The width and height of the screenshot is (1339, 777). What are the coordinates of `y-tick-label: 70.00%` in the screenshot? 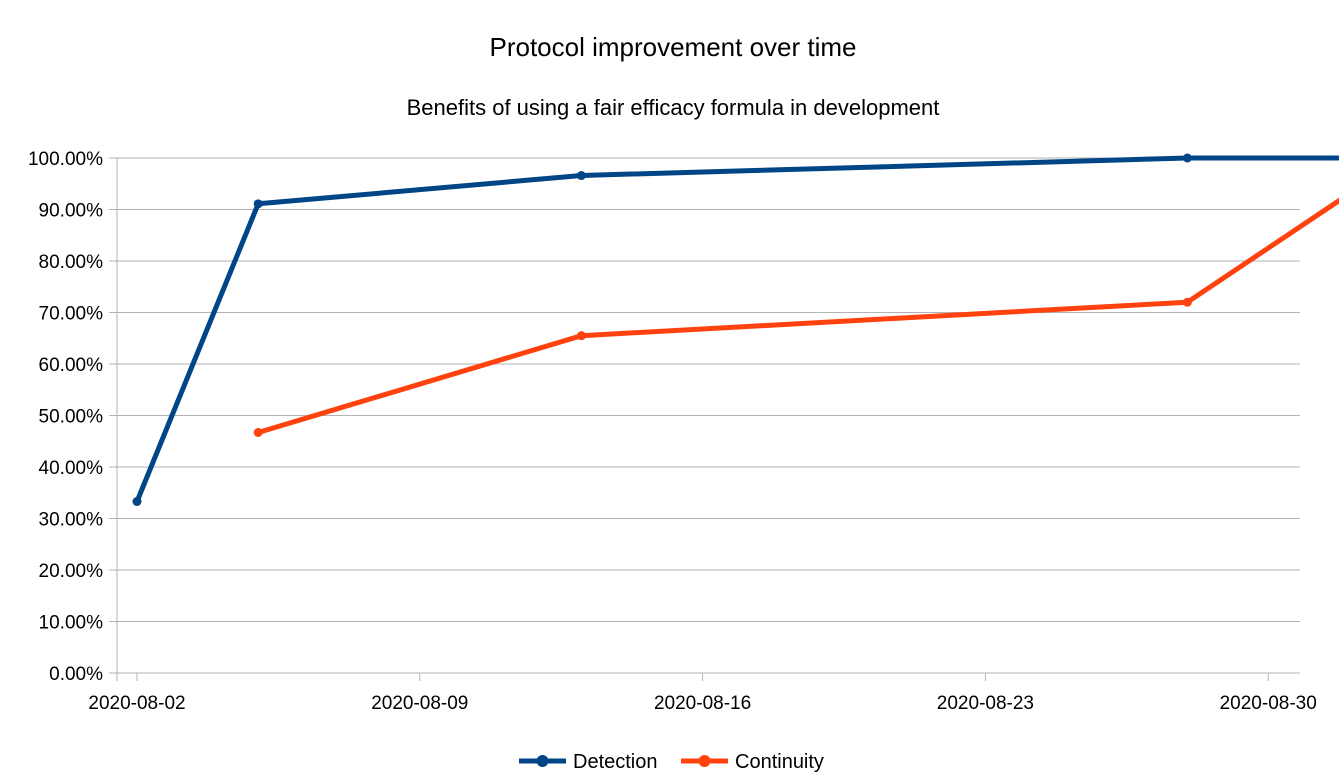 It's located at (71, 314).